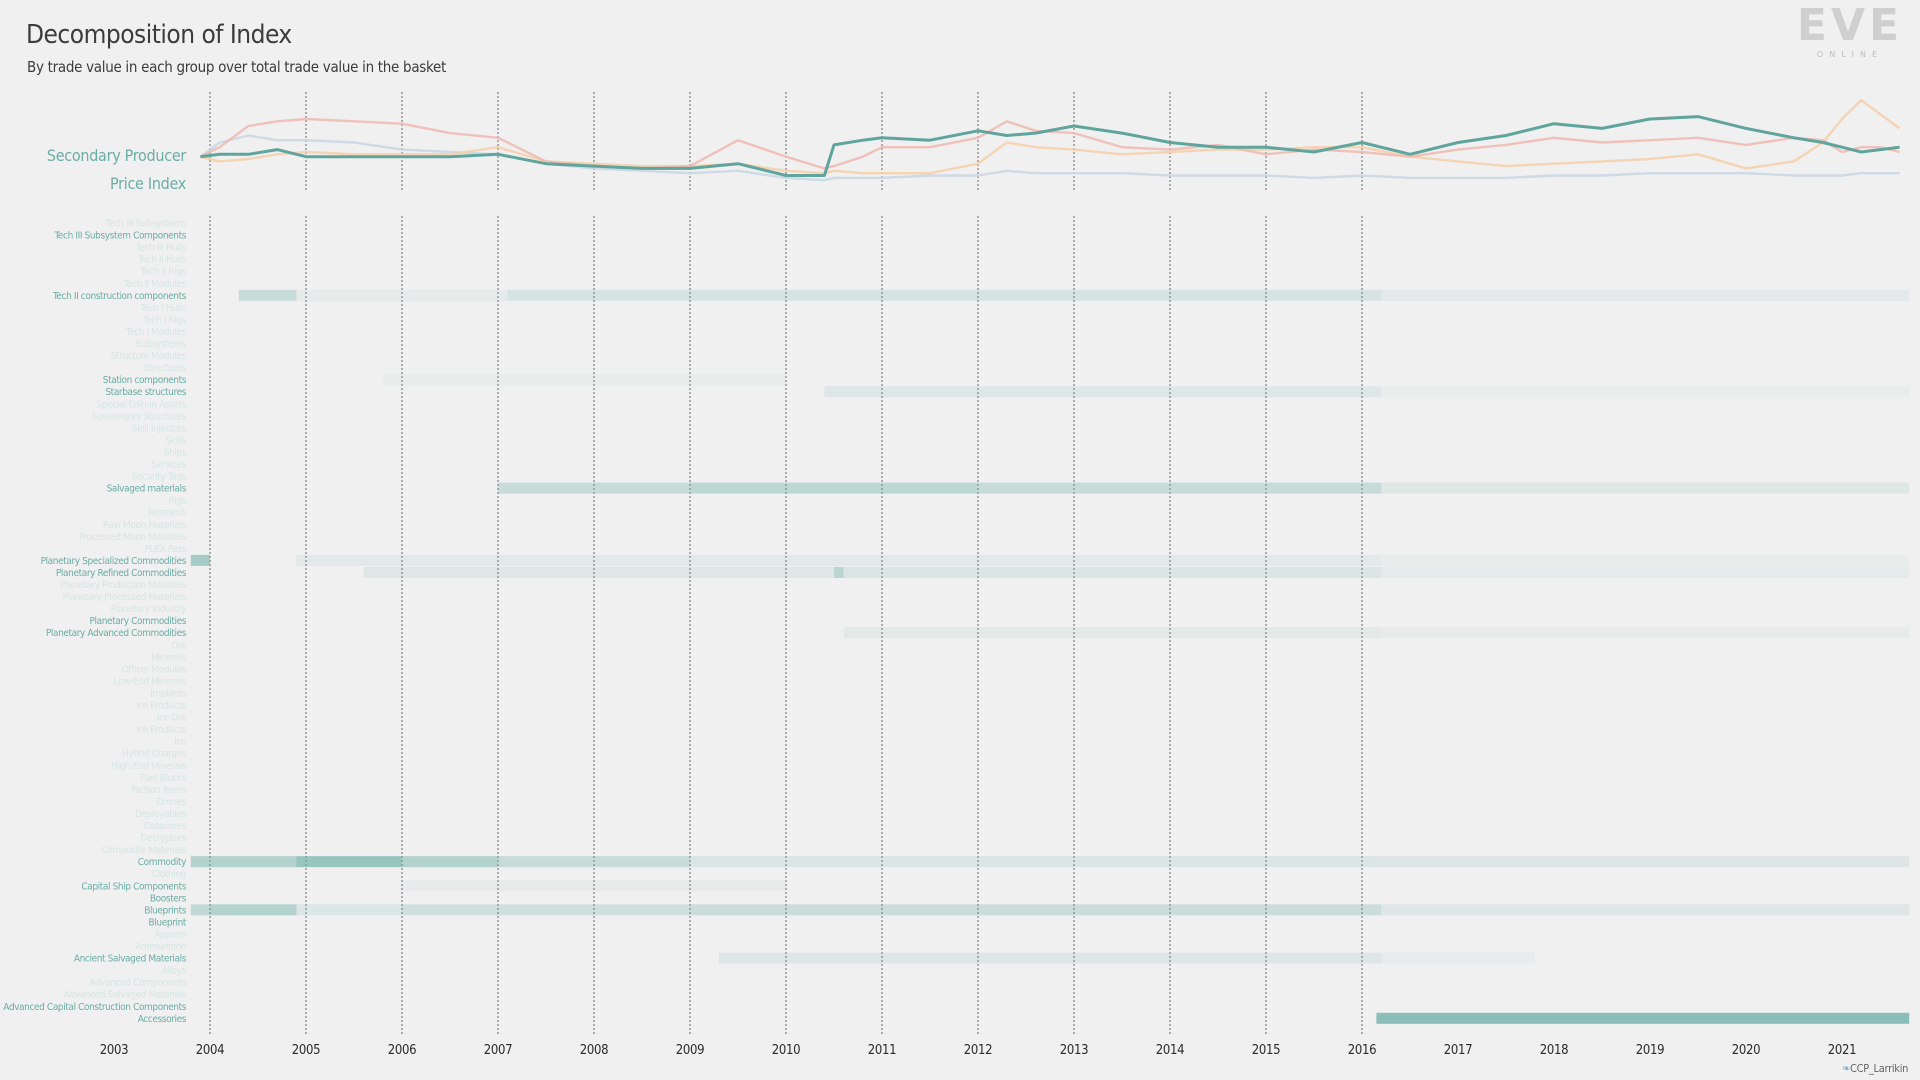 This screenshot has width=1920, height=1080. Describe the element at coordinates (123, 585) in the screenshot. I see `group-label: Planetary Production Materials` at that location.